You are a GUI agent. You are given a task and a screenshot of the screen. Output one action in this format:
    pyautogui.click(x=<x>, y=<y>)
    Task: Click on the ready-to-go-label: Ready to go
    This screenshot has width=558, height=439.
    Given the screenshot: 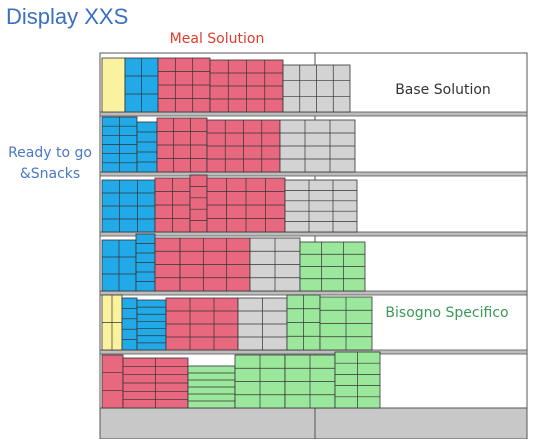 What is the action you would take?
    pyautogui.click(x=50, y=153)
    